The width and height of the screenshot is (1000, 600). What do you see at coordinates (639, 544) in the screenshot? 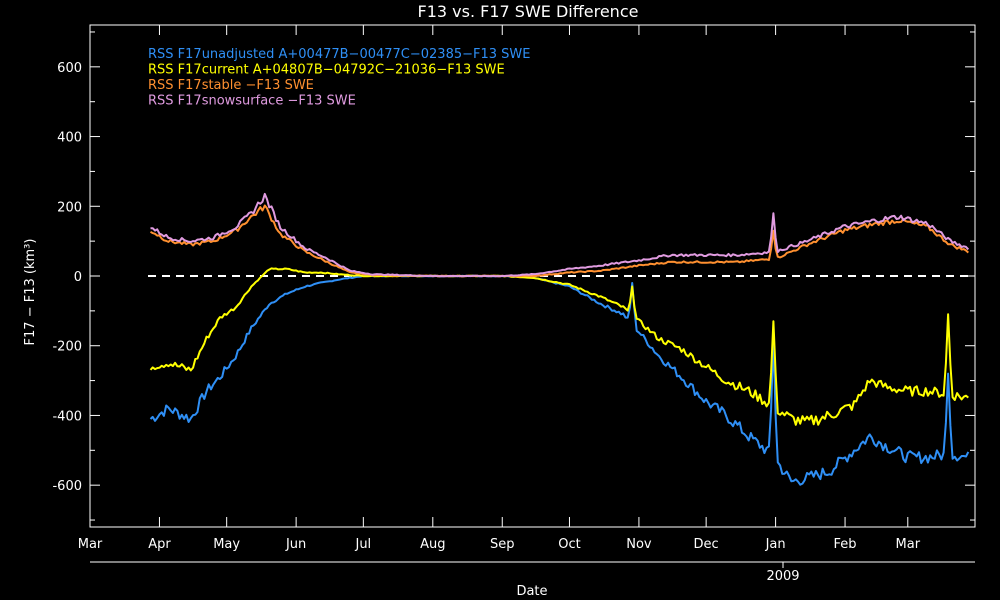
I see `x-tick-label: Nov` at bounding box center [639, 544].